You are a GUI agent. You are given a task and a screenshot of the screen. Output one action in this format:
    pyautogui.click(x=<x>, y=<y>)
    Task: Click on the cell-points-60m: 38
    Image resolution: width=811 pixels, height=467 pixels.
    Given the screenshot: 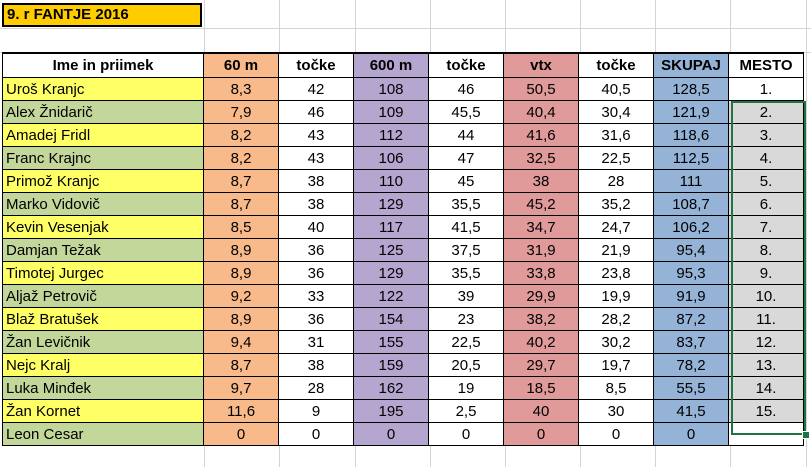 What is the action you would take?
    pyautogui.click(x=316, y=365)
    